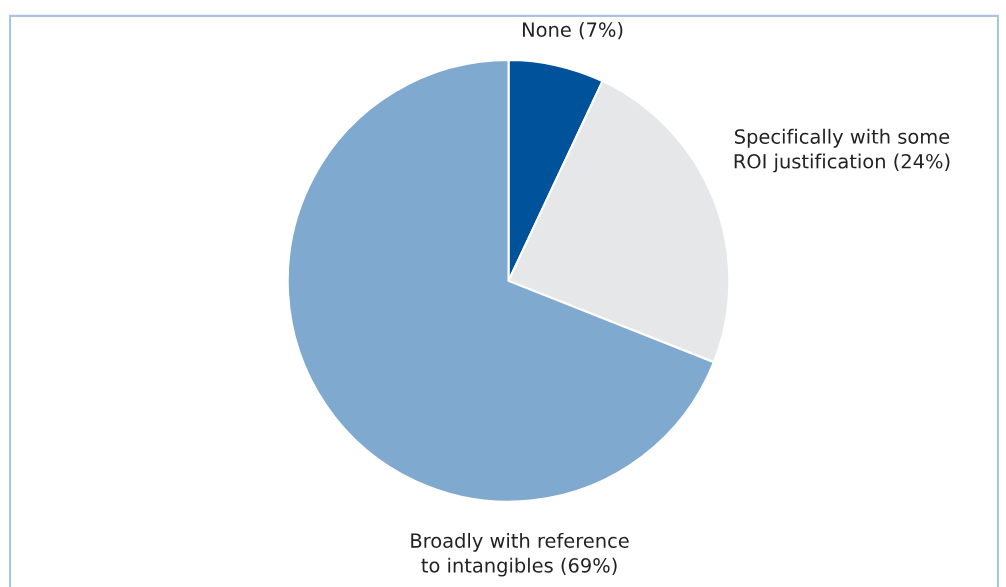 The width and height of the screenshot is (1006, 587). Describe the element at coordinates (520, 554) in the screenshot. I see `slice-label: Broadly with reference to intangibles (69%)` at that location.